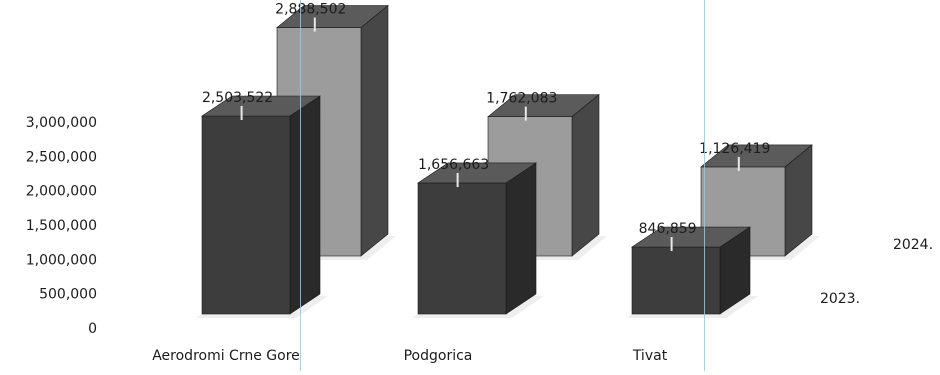 The image size is (940, 375). I want to click on y-tick-label: 0, so click(92, 329).